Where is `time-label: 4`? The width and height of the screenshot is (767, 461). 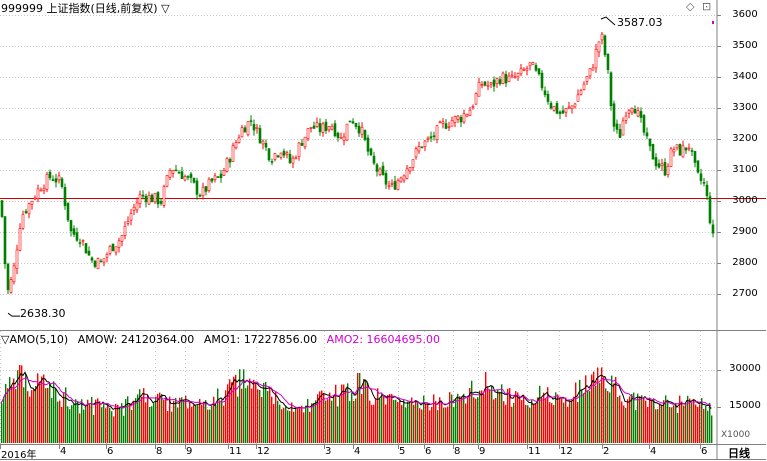
time-label: 4 is located at coordinates (357, 451).